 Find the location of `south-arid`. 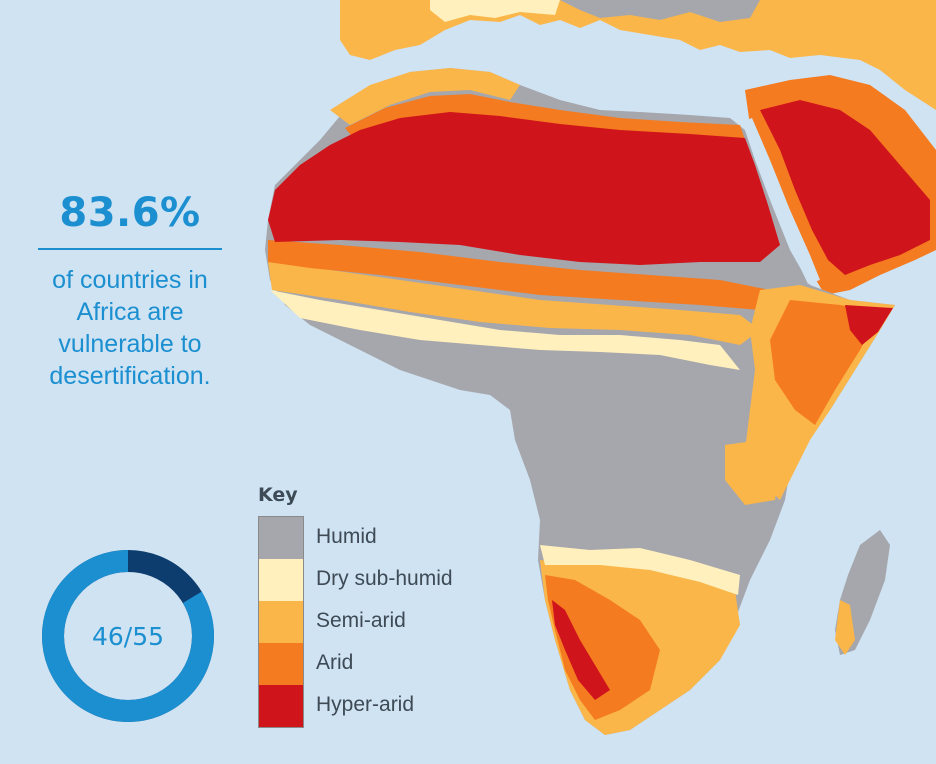

south-arid is located at coordinates (602, 647).